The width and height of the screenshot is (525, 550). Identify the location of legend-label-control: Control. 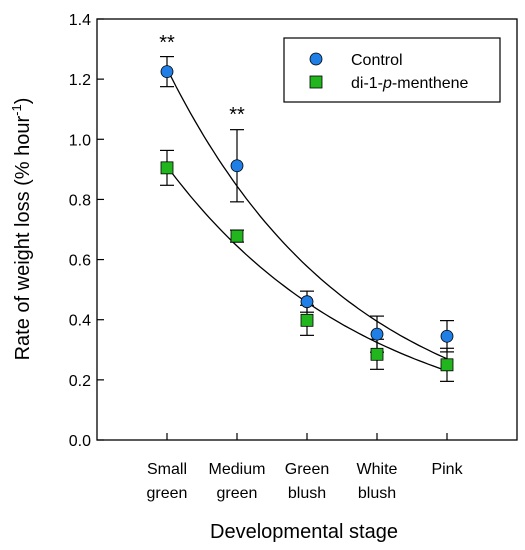
(377, 60).